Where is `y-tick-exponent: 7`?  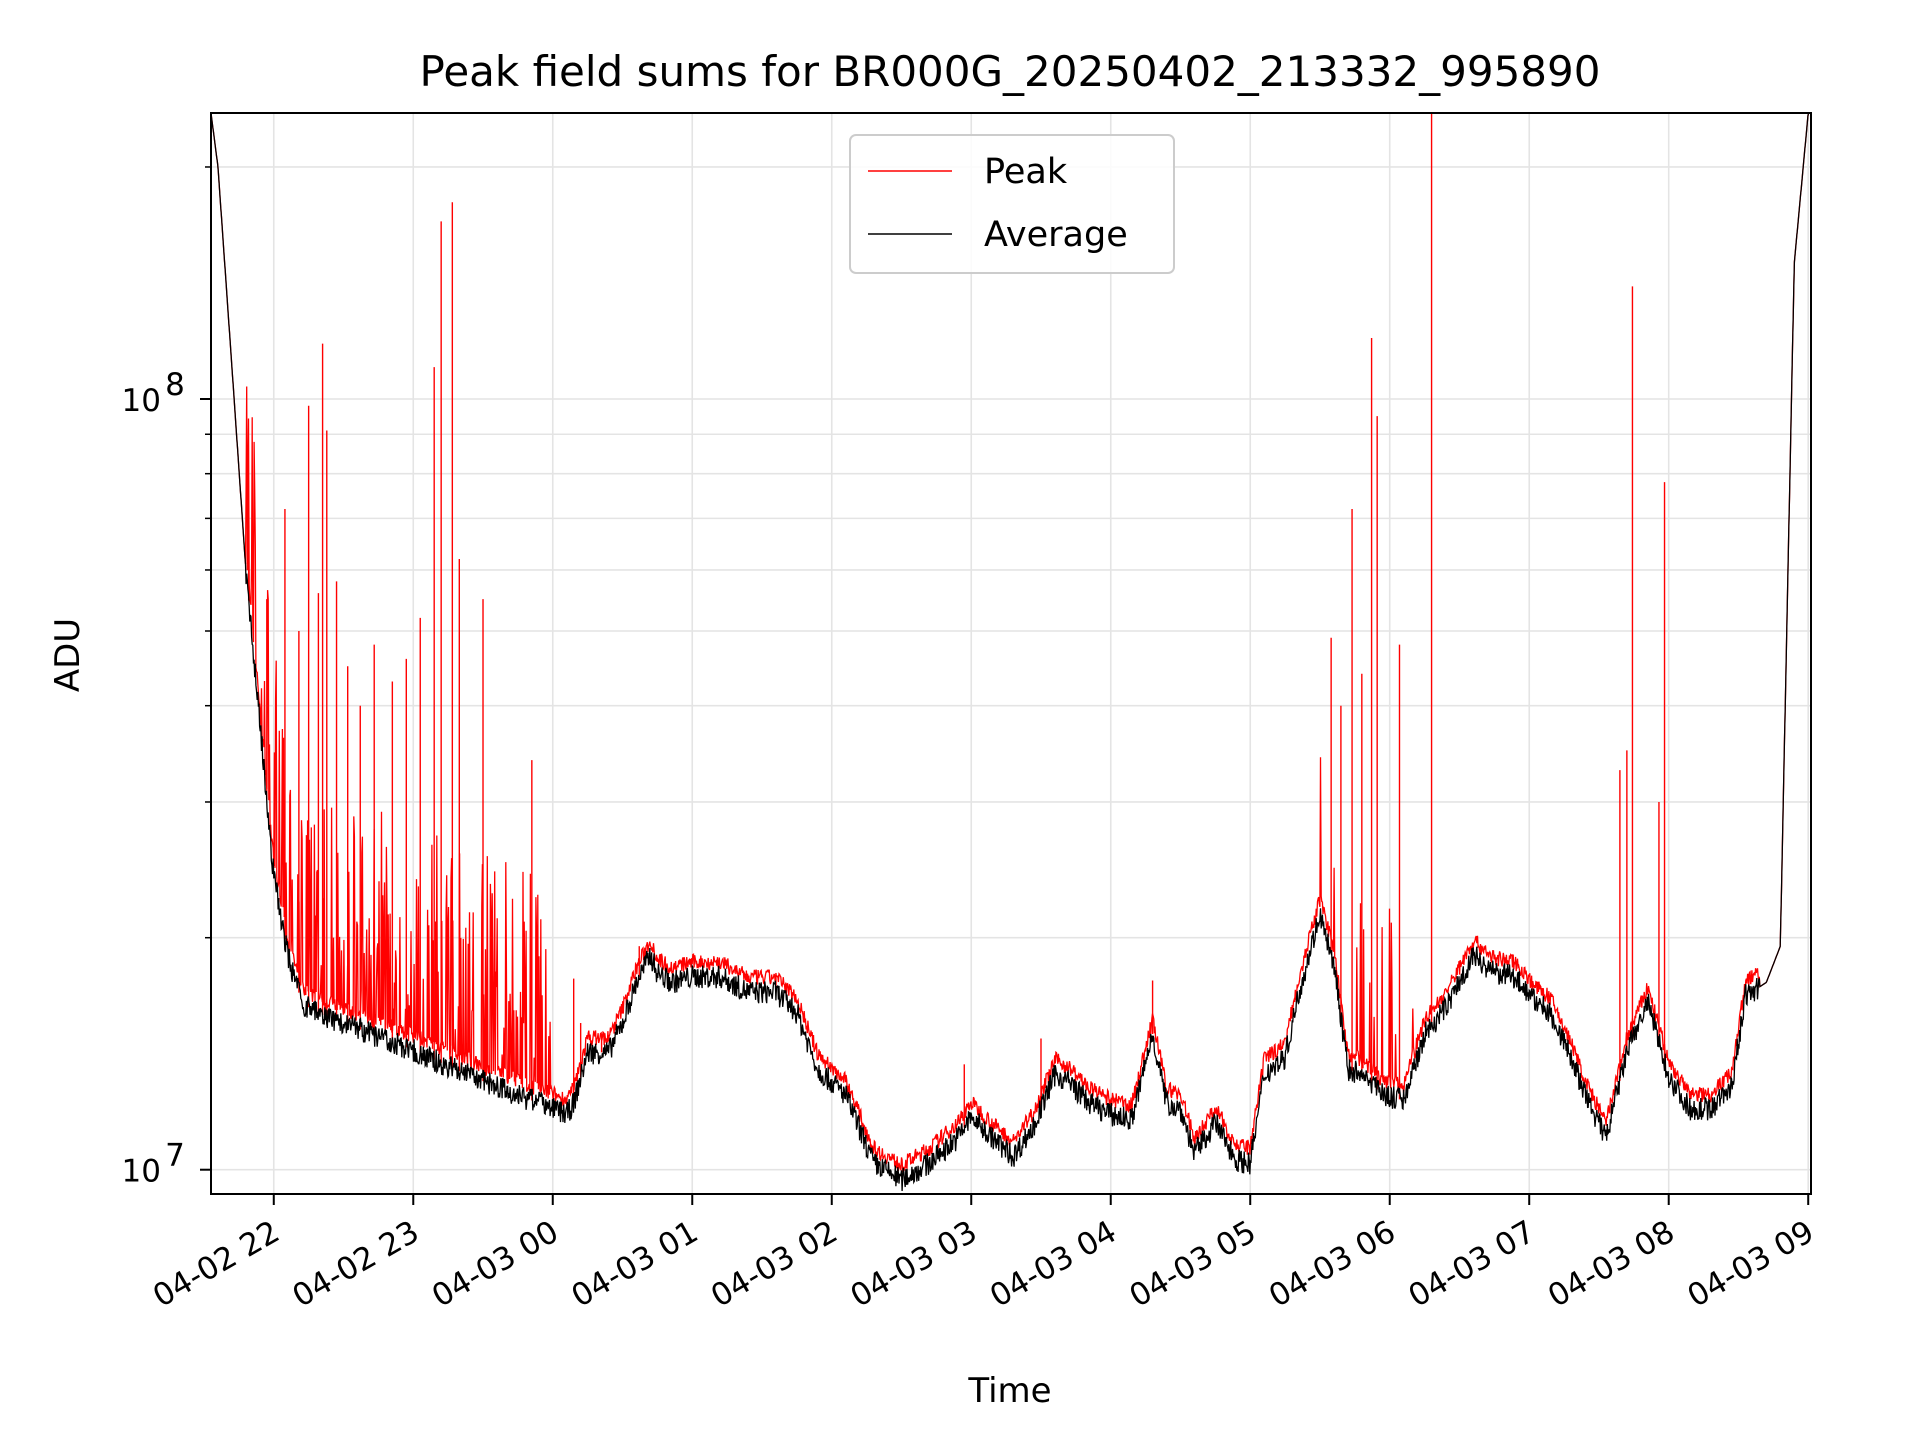
y-tick-exponent: 7 is located at coordinates (175, 1156).